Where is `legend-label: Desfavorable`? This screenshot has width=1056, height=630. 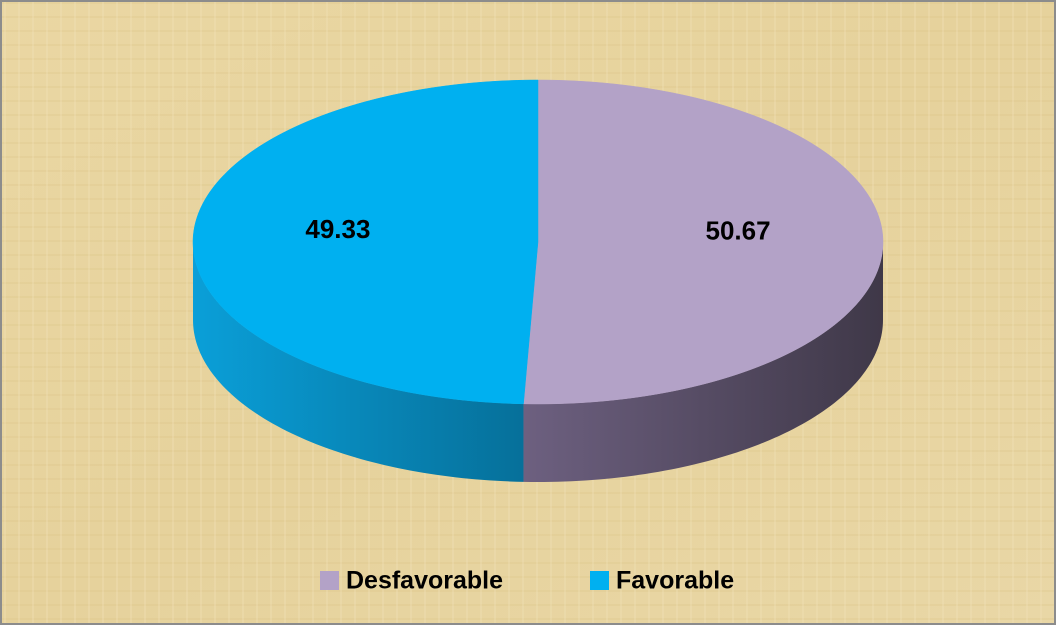
legend-label: Desfavorable is located at coordinates (424, 581).